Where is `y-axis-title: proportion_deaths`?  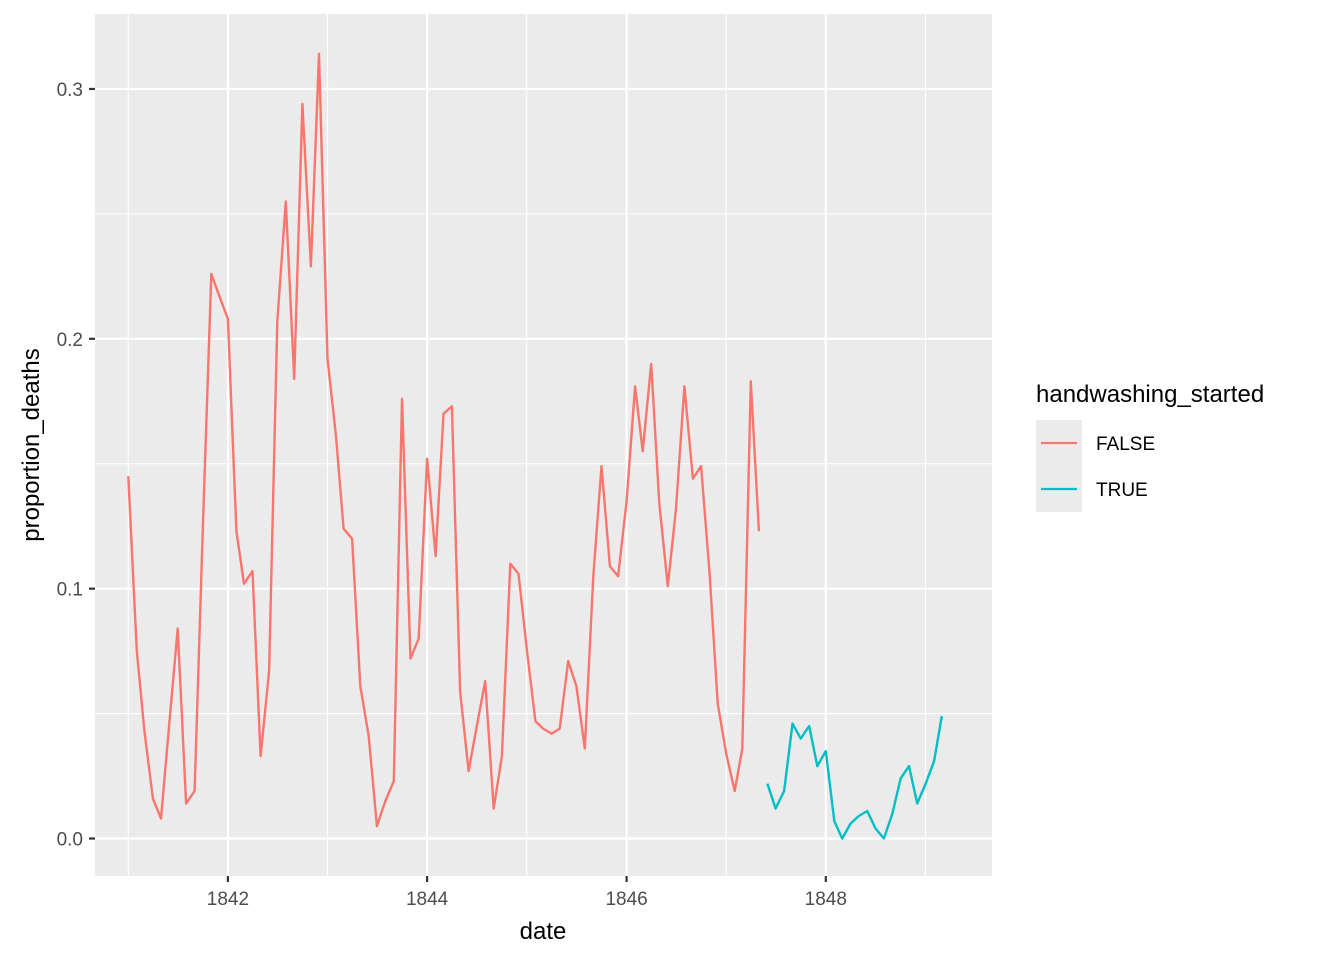 y-axis-title: proportion_deaths is located at coordinates (31, 444).